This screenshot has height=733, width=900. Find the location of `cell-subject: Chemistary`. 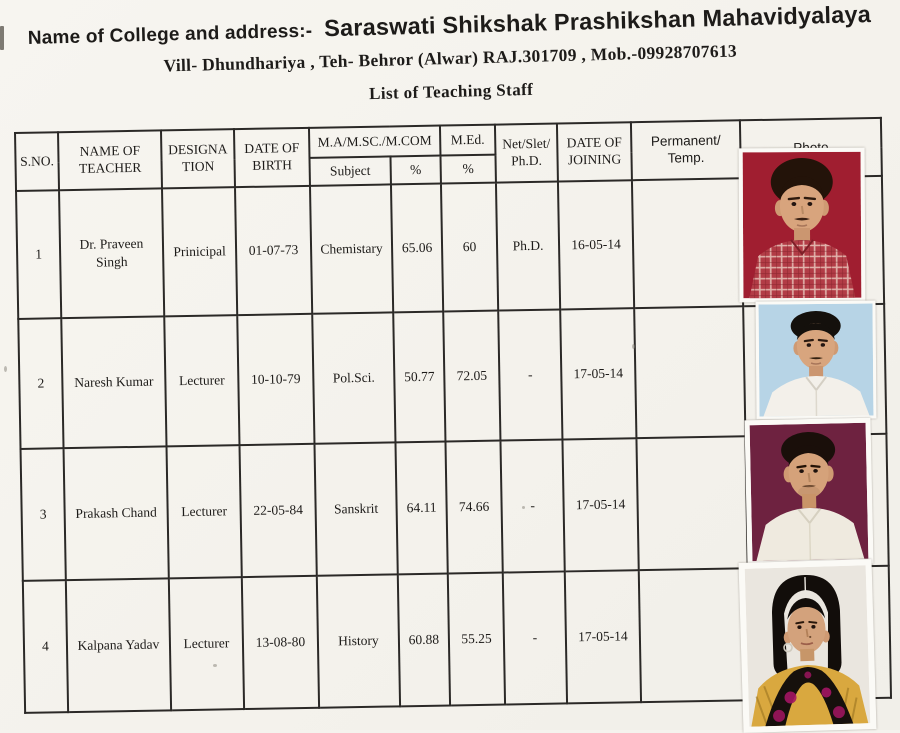

cell-subject: Chemistary is located at coordinates (351, 249).